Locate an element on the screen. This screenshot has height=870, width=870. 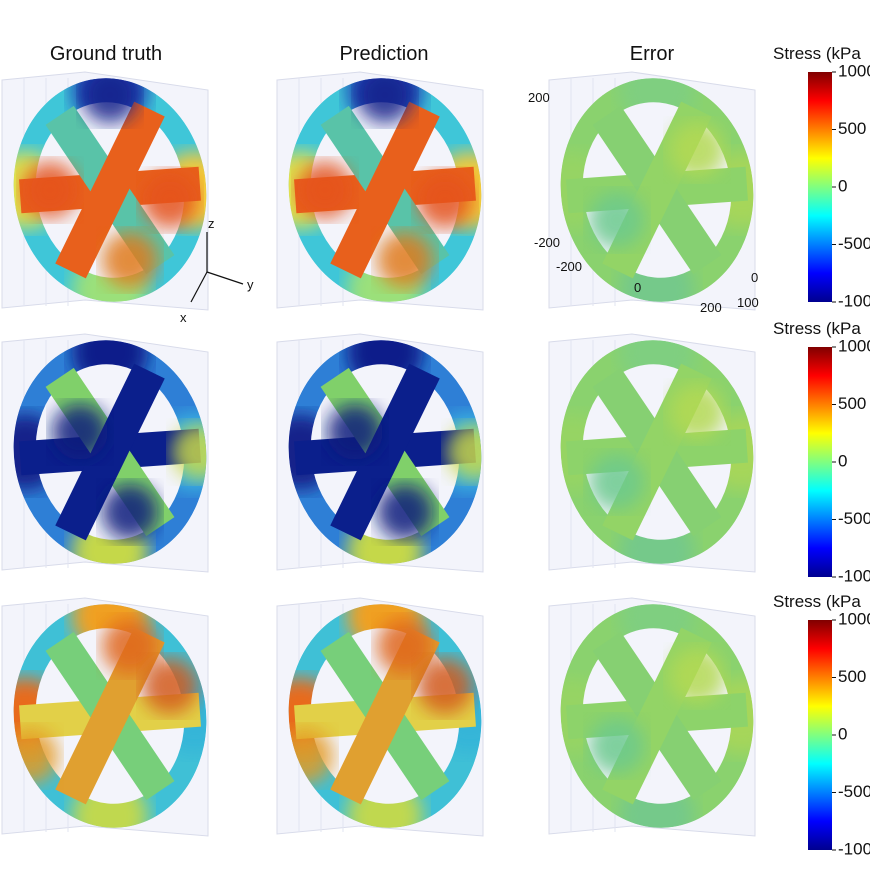
column-title: Error is located at coordinates (652, 54).